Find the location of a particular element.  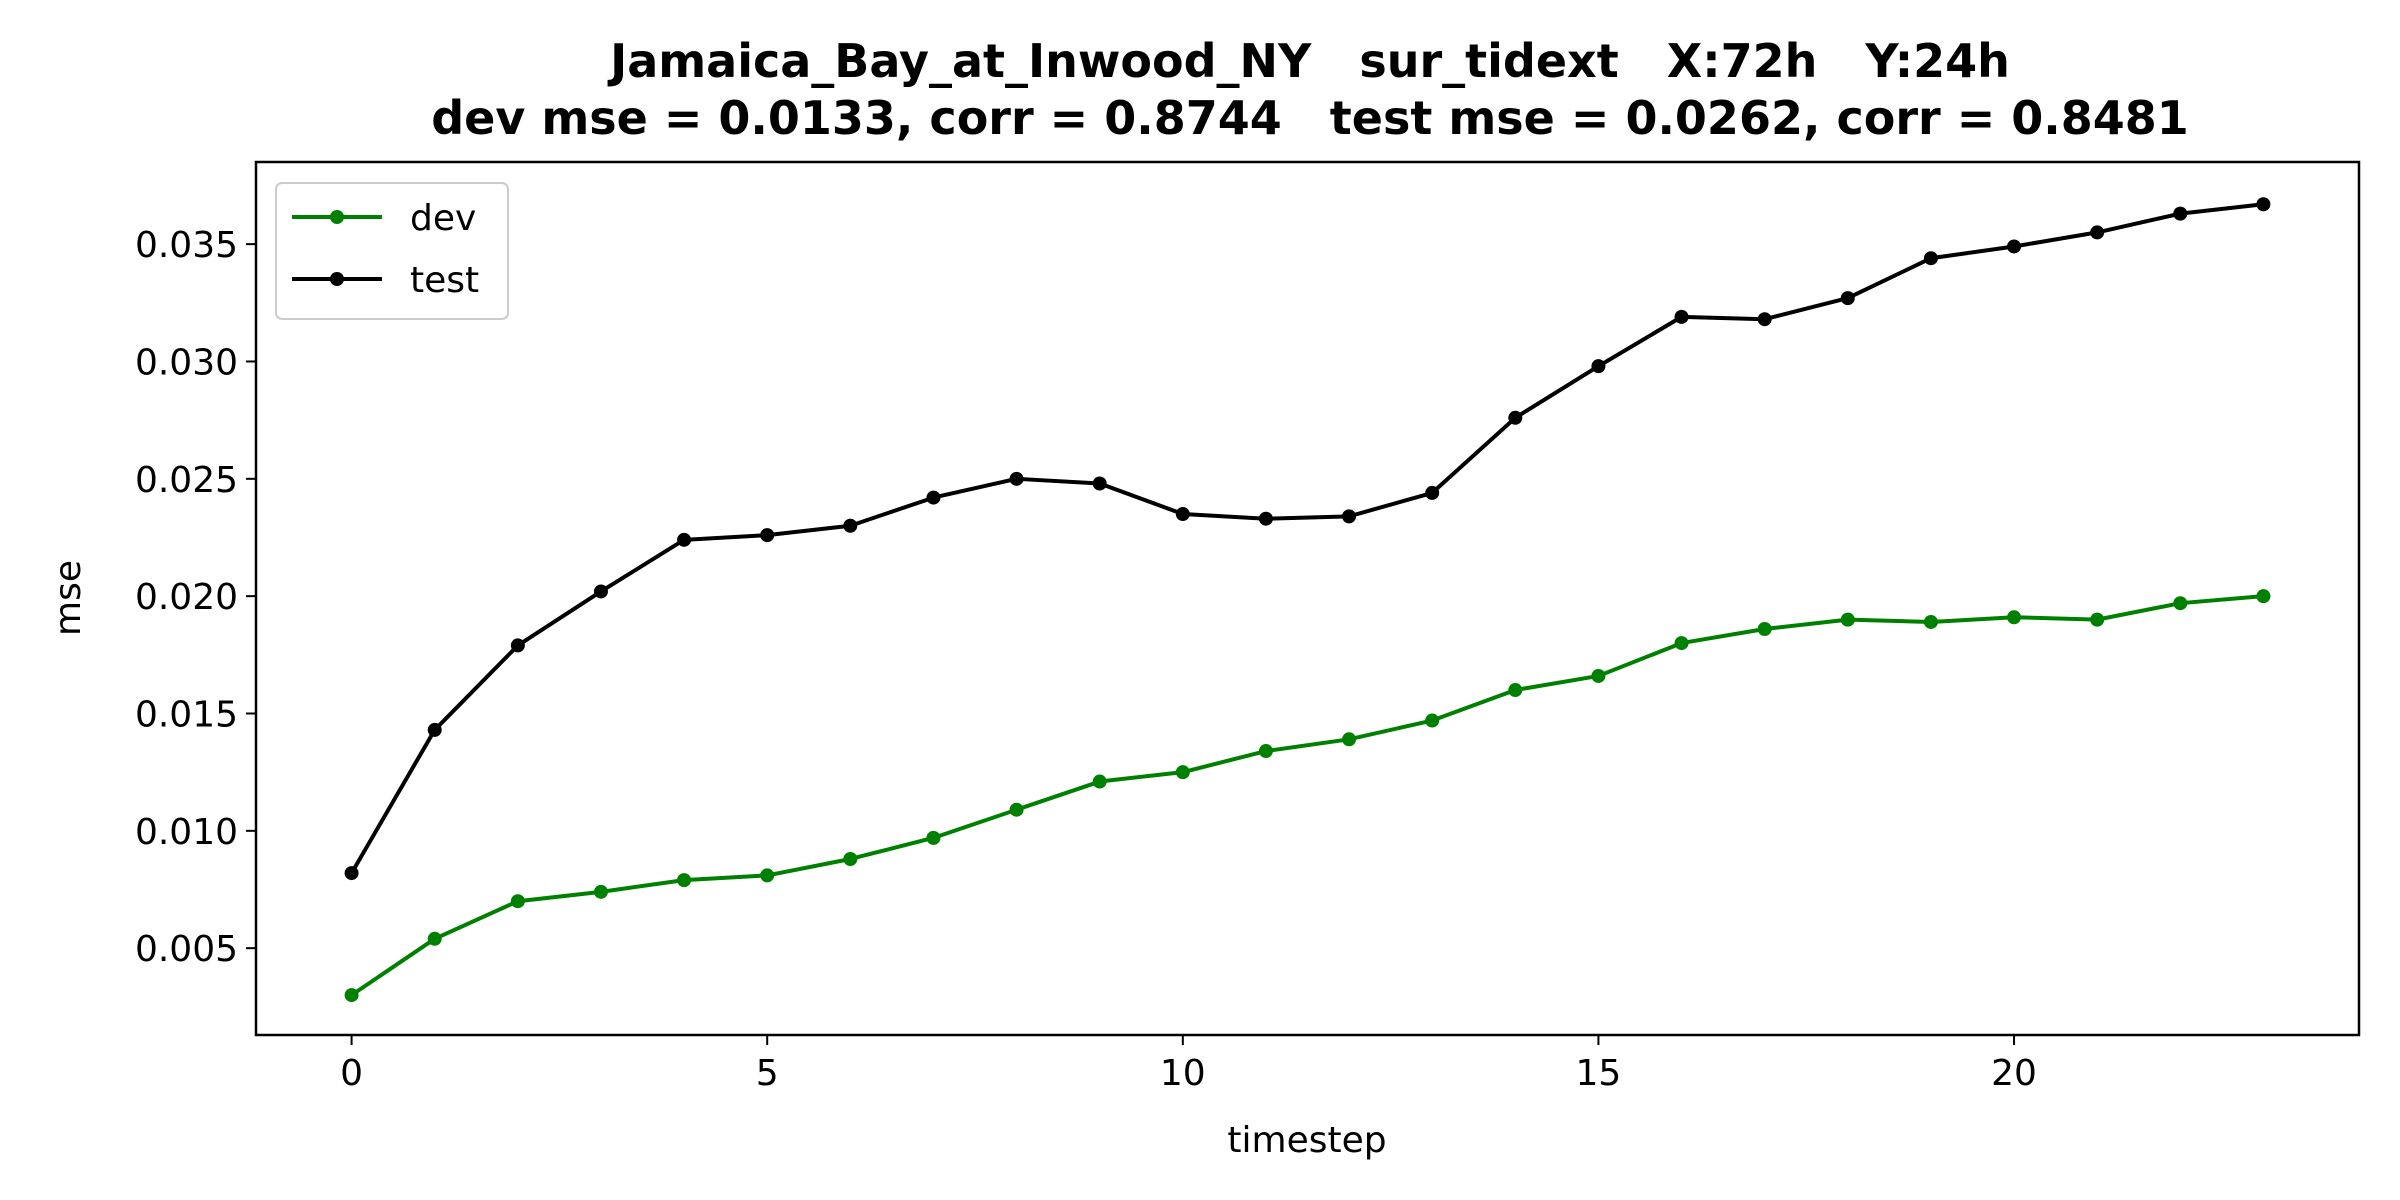

y-tick-label: 0.025 is located at coordinates (186, 480).